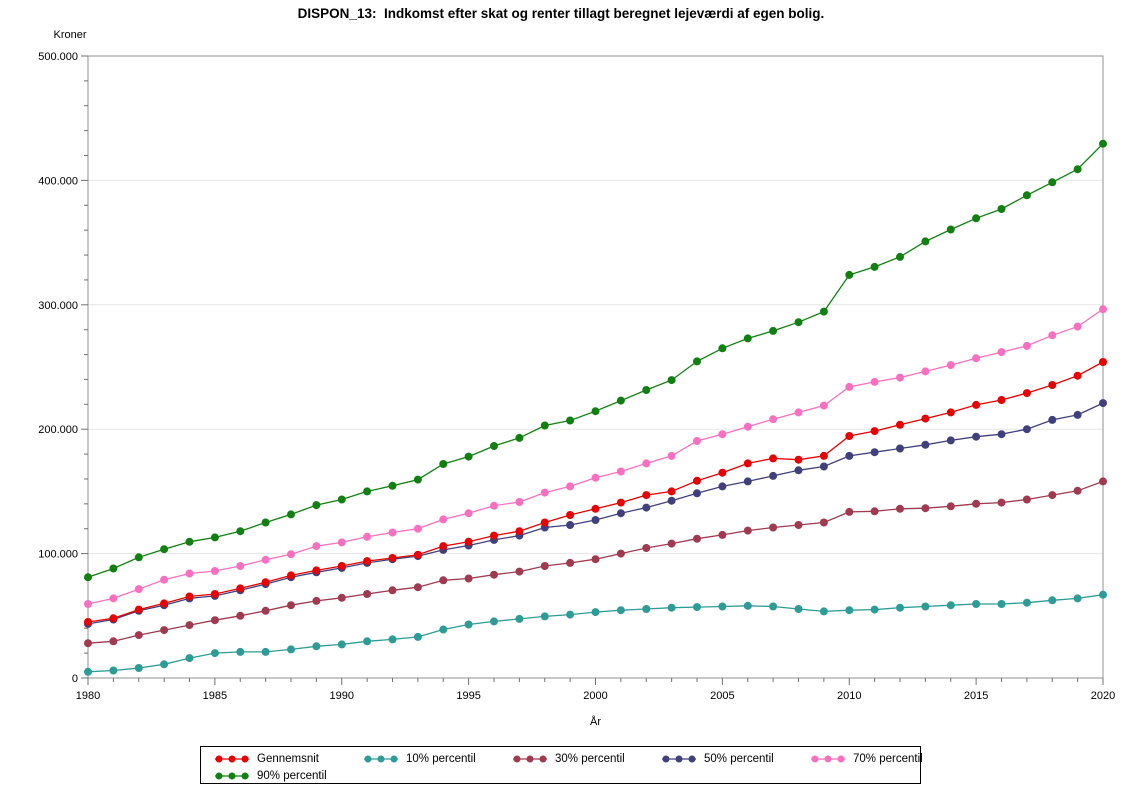 This screenshot has width=1122, height=793. I want to click on x-tick-label: 2010, so click(849, 696).